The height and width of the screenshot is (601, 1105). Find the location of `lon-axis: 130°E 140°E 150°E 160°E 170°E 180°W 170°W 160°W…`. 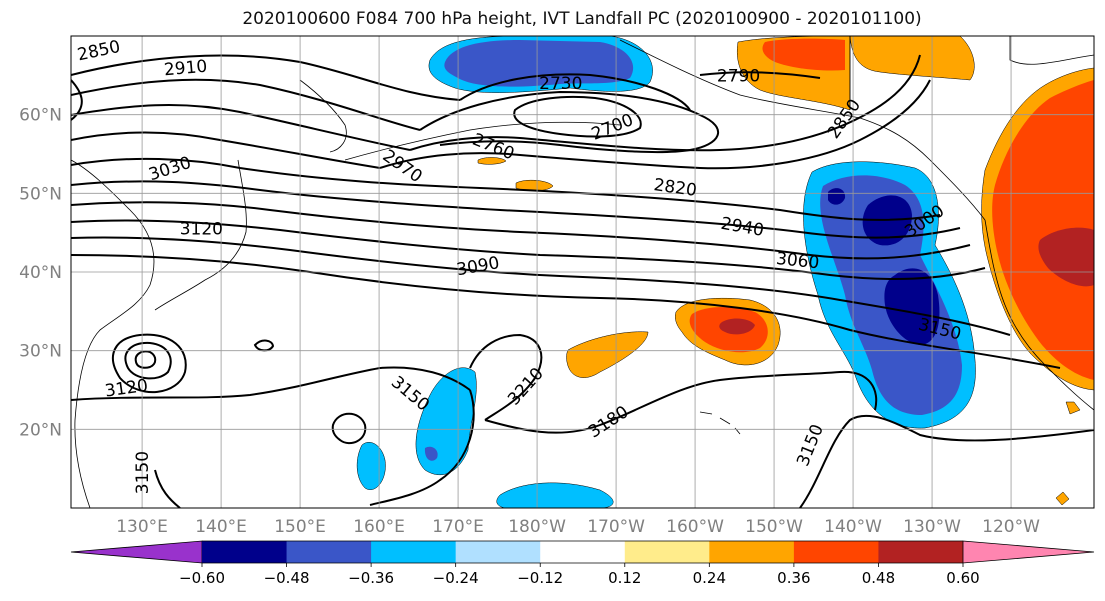

lon-axis: 130°E 140°E 150°E 160°E 170°E 180°W 170°W 160°W… is located at coordinates (578, 527).